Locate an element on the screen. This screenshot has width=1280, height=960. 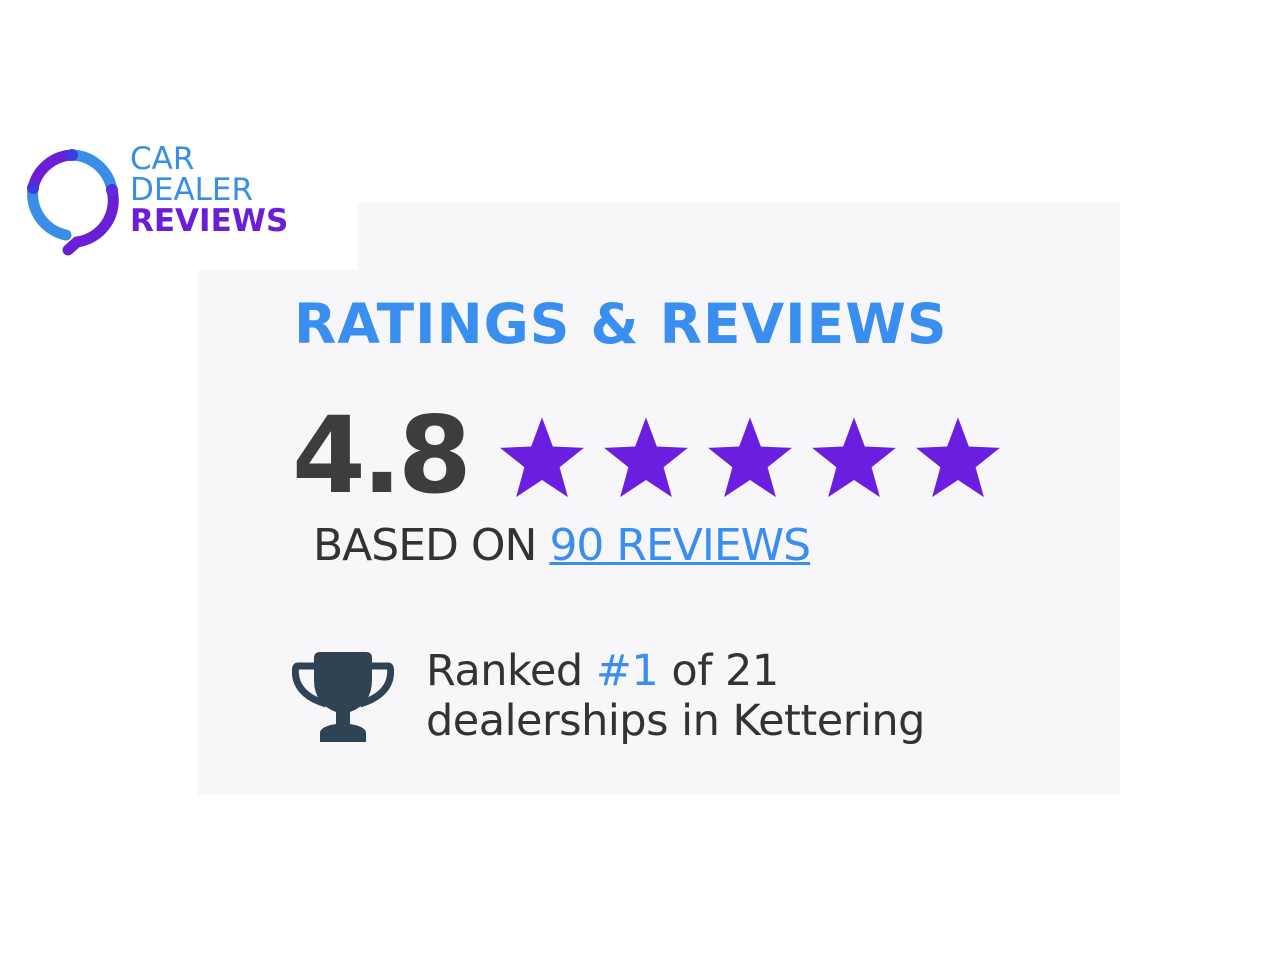
logo-text-dealer: DEALER is located at coordinates (192, 190).